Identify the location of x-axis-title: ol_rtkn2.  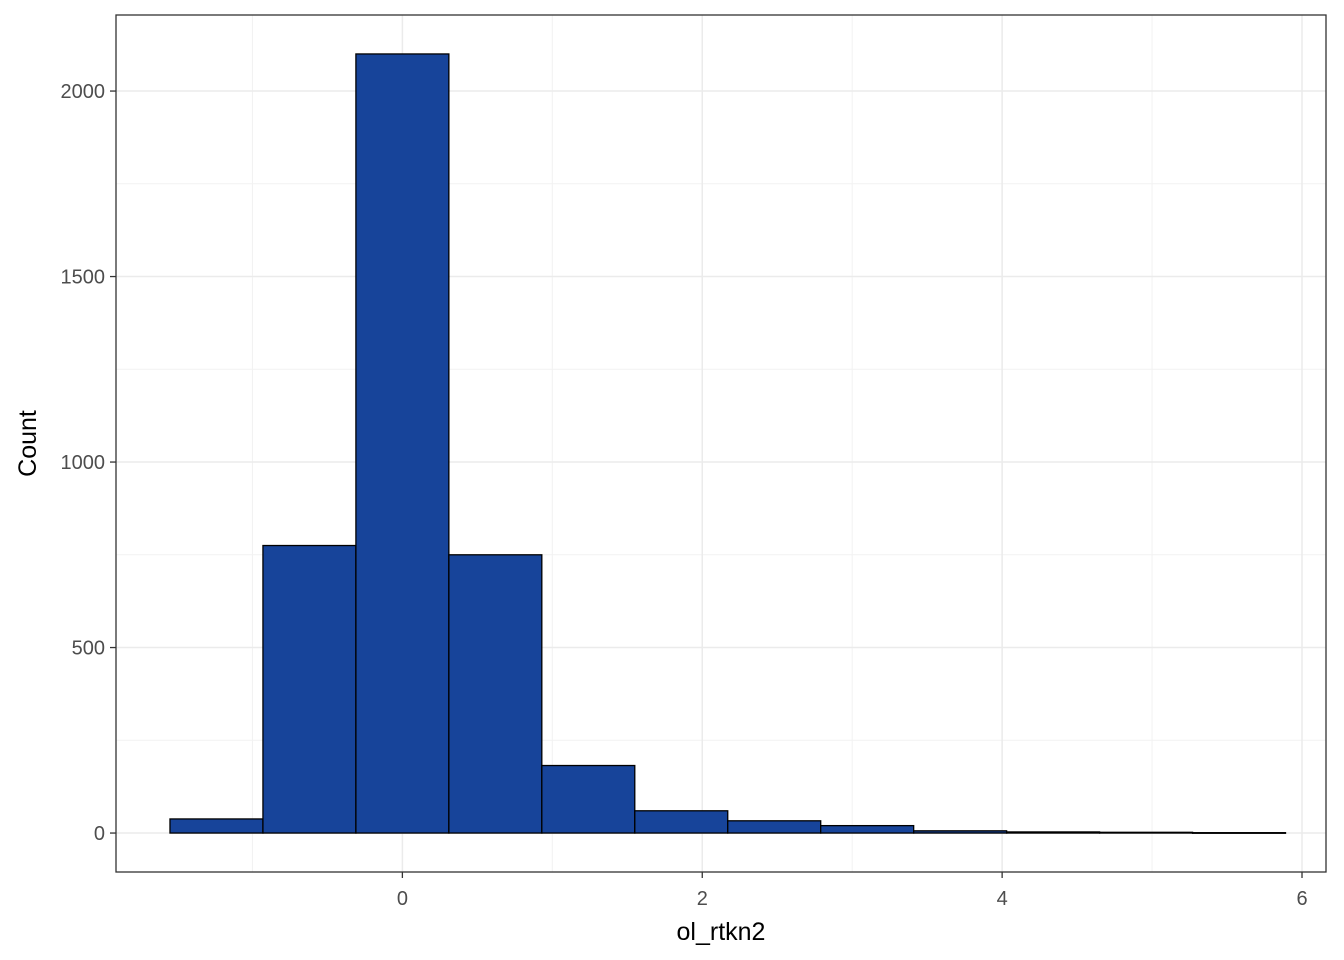
(721, 932).